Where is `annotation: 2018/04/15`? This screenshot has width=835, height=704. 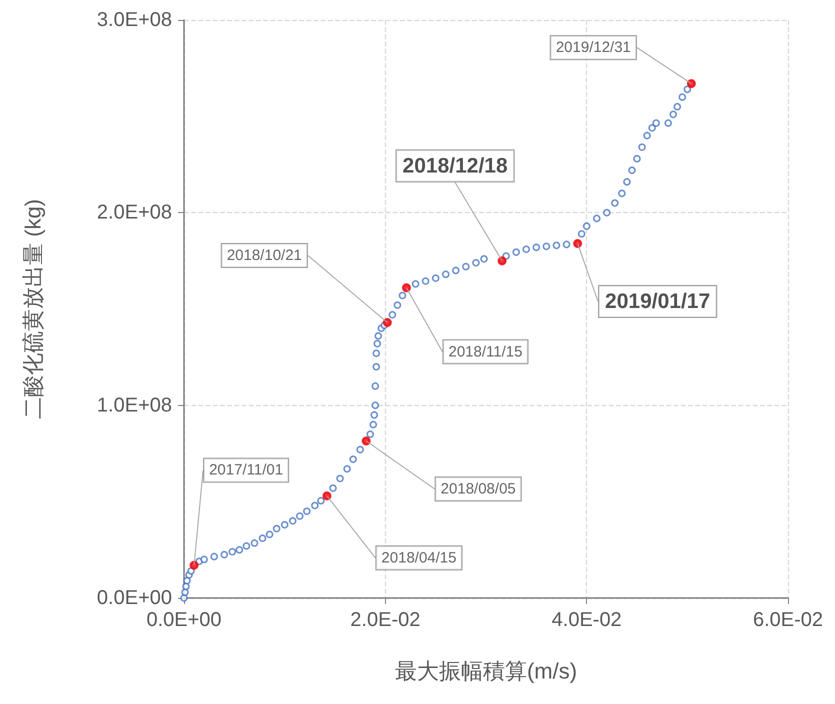
annotation: 2018/04/15 is located at coordinates (418, 557).